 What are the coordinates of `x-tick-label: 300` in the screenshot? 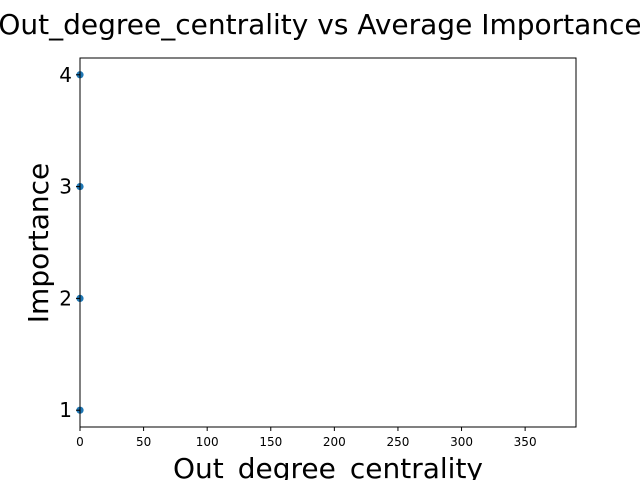 It's located at (461, 442).